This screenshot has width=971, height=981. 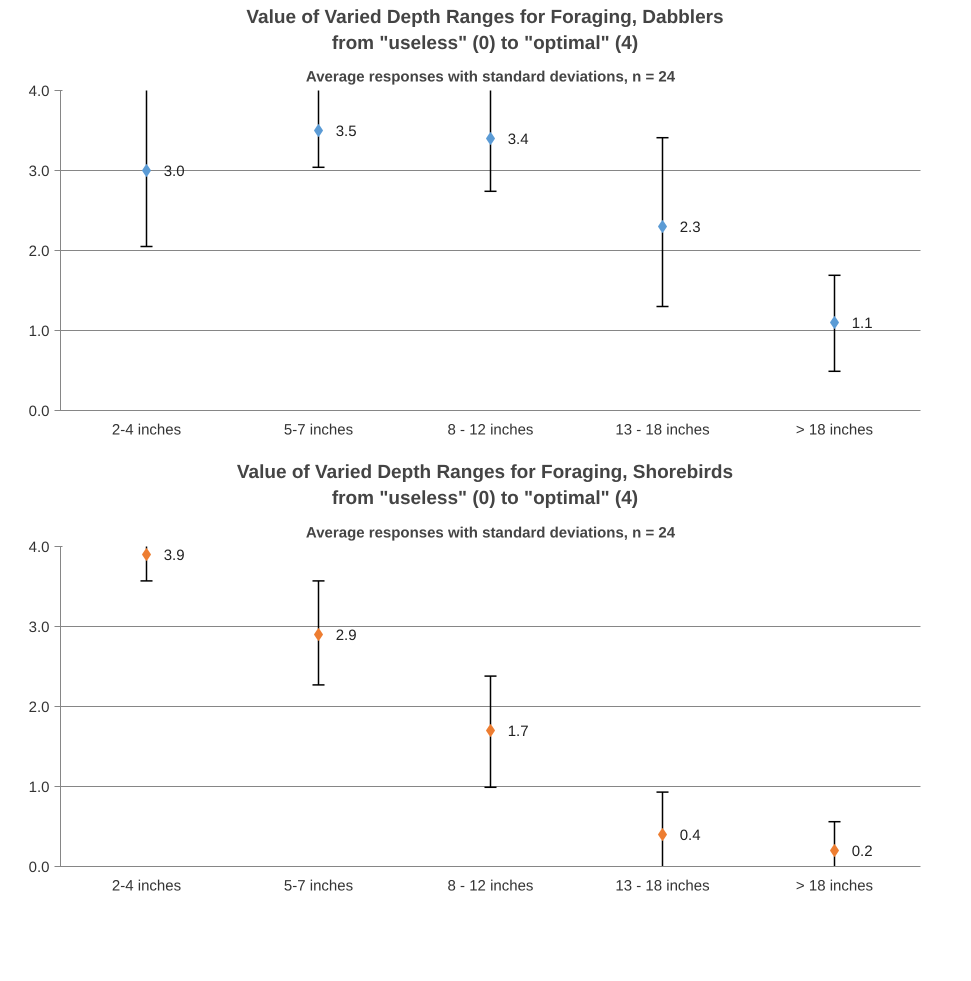 I want to click on data-label: 3.0, so click(x=174, y=171).